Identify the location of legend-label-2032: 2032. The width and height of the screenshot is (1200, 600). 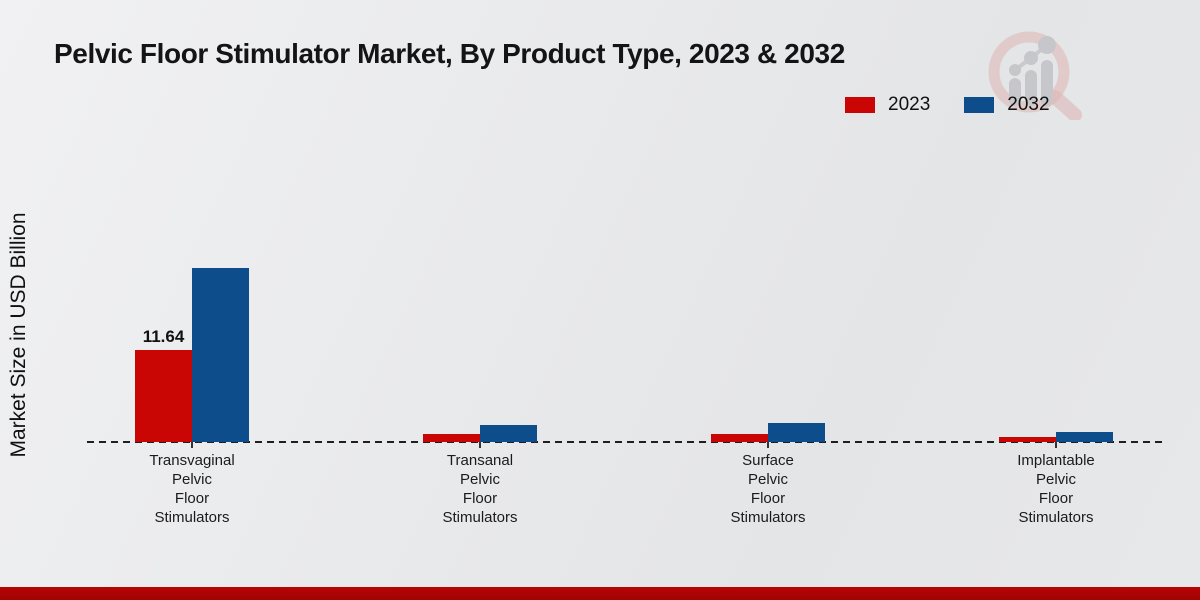
(1028, 104).